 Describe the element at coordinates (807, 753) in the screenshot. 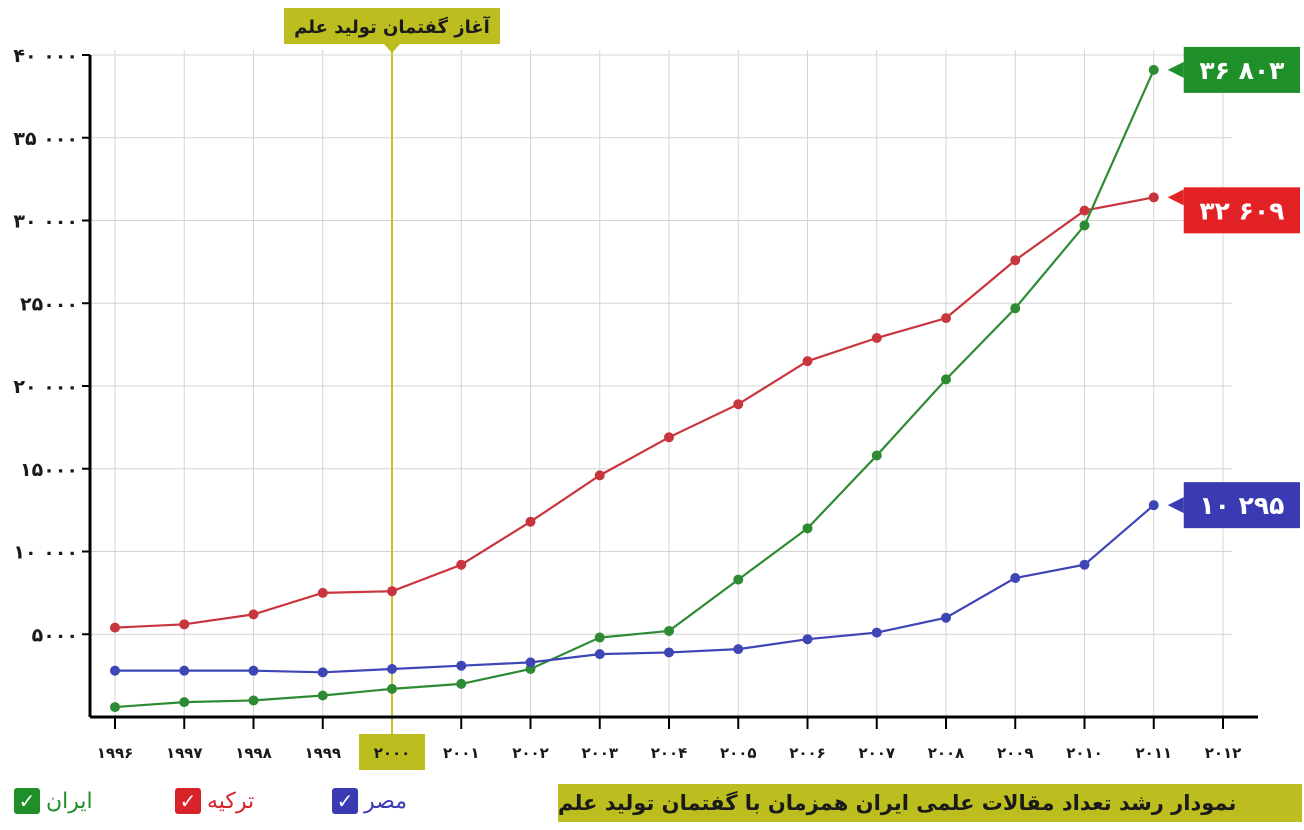

I see `x-tick-label: ۲۰۰۶` at that location.